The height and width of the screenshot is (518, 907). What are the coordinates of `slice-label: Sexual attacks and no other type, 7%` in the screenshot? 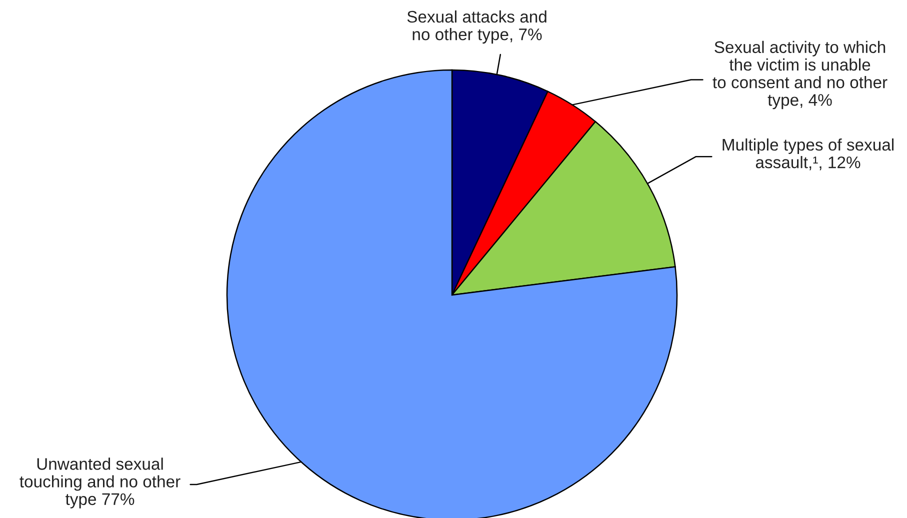 It's located at (476, 27).